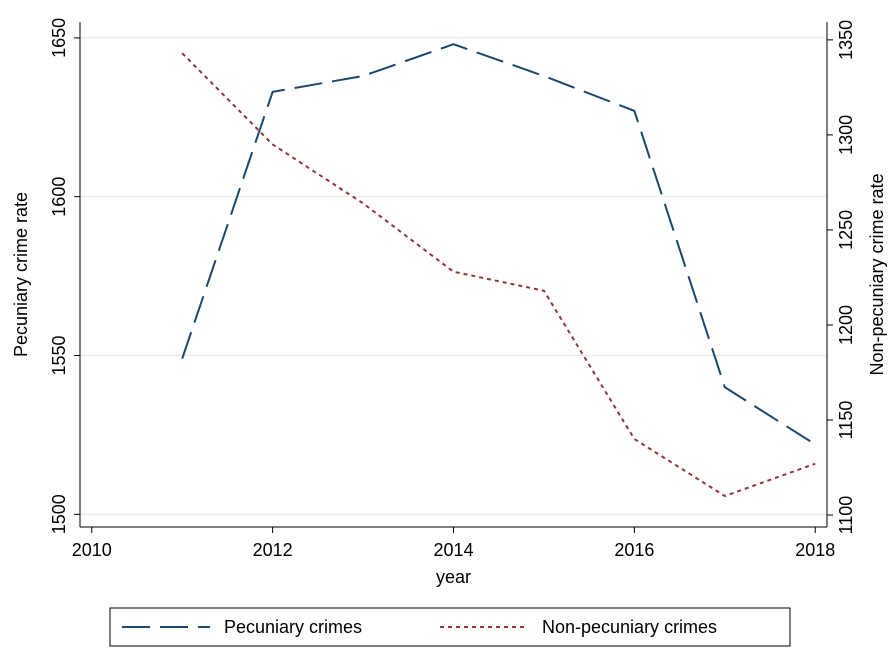  What do you see at coordinates (59, 355) in the screenshot?
I see `y-tick-label: 1550` at bounding box center [59, 355].